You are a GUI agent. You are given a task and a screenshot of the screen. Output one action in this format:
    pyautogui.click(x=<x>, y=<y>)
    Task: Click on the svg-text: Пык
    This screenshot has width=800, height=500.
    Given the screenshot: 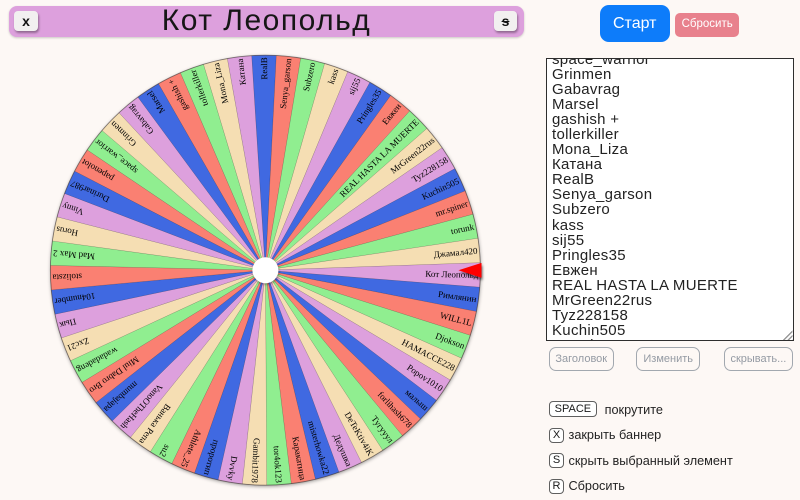 What is the action you would take?
    pyautogui.click(x=68, y=323)
    